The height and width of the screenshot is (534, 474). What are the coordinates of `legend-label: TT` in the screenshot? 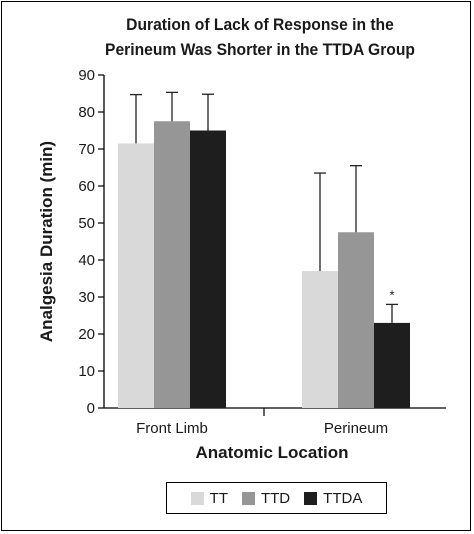 It's located at (218, 498).